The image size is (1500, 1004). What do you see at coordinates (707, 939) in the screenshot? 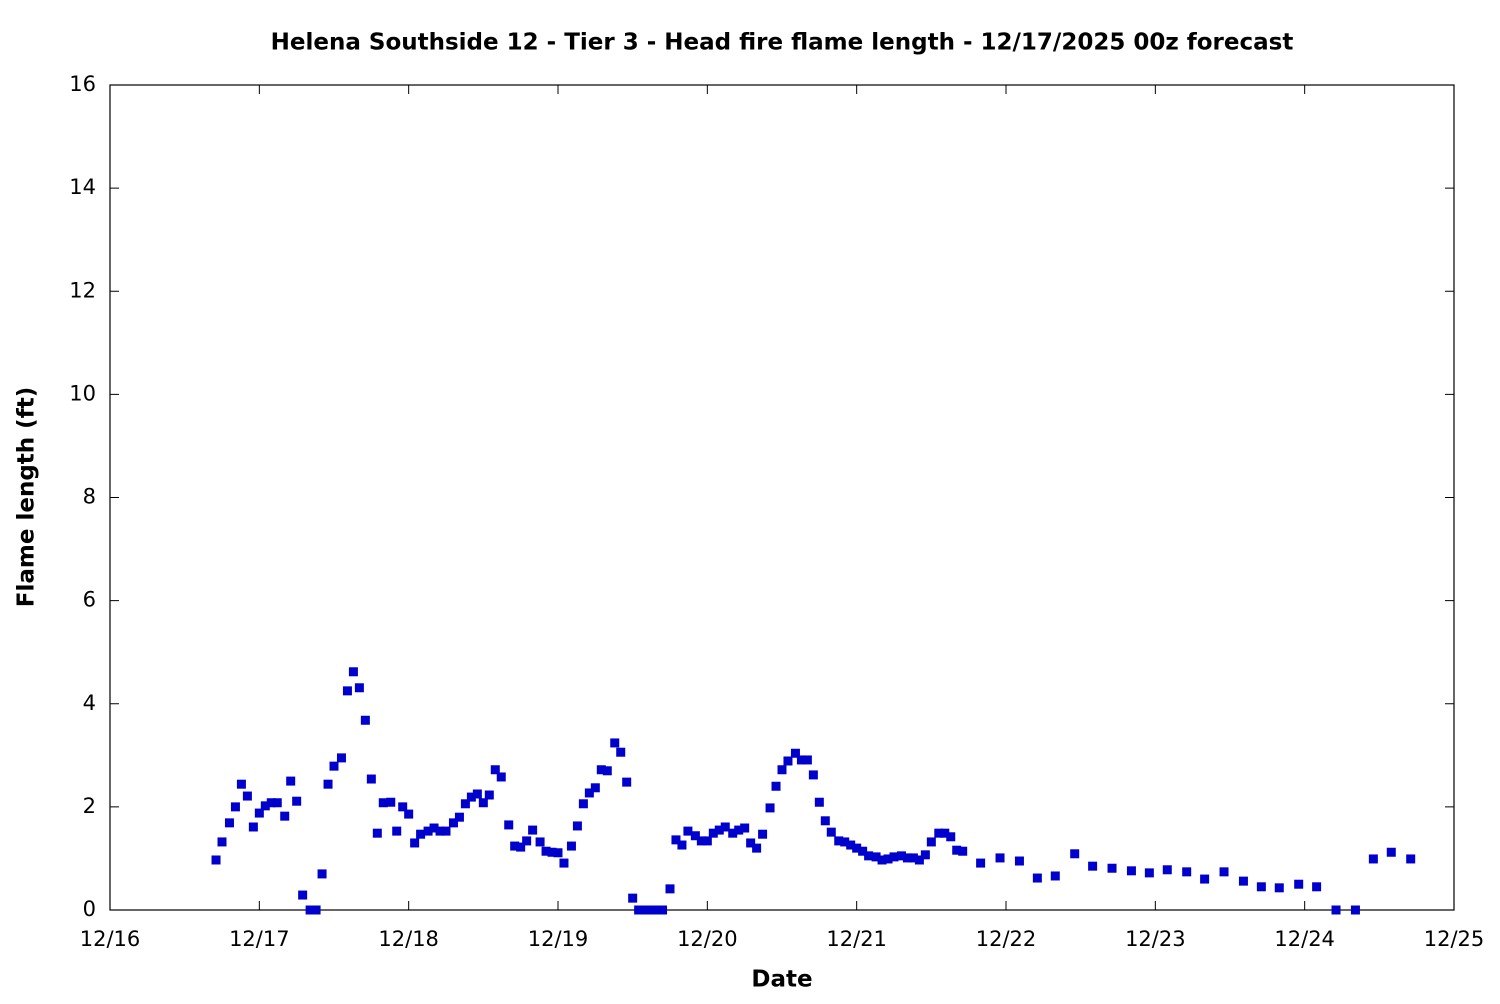
I see `x-tick-label: 12/20` at bounding box center [707, 939].